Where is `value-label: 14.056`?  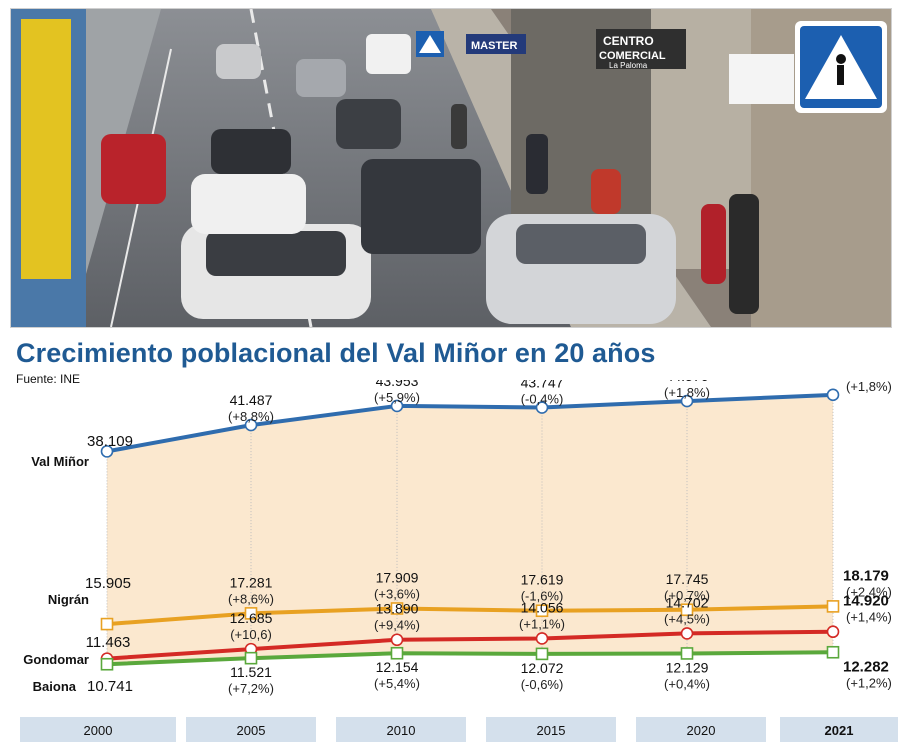 value-label: 14.056 is located at coordinates (542, 607).